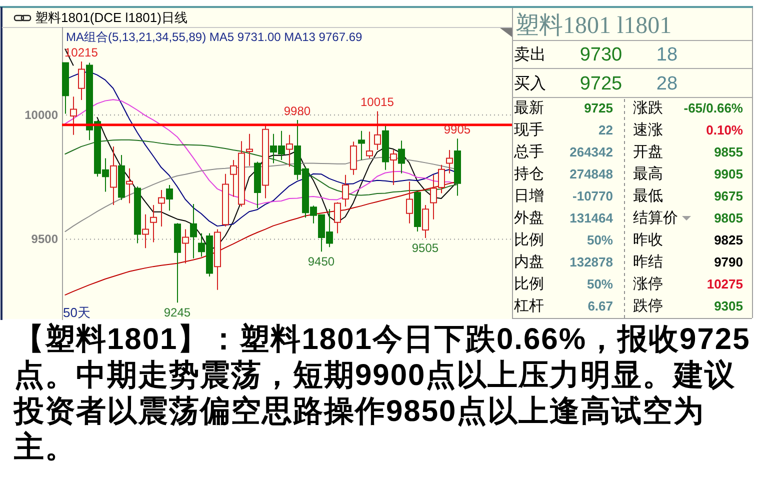 The width and height of the screenshot is (782, 484). Describe the element at coordinates (530, 55) in the screenshot. I see `text: 卖出` at that location.